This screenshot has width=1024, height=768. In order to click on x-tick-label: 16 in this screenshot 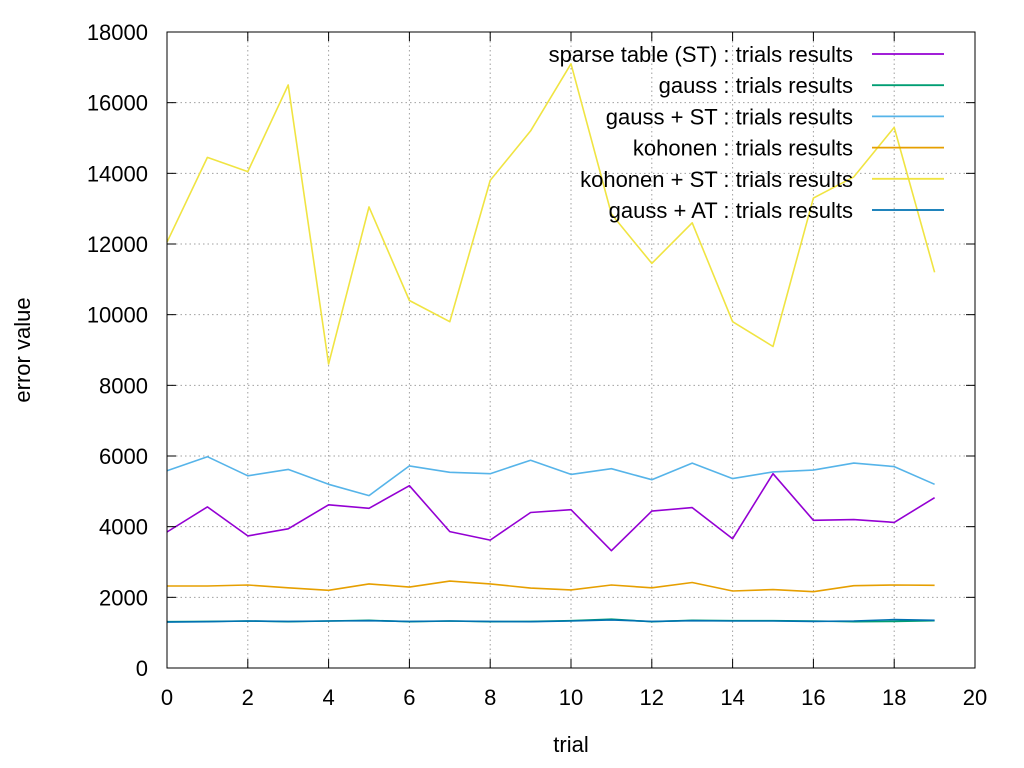, I will do `click(813, 697)`.